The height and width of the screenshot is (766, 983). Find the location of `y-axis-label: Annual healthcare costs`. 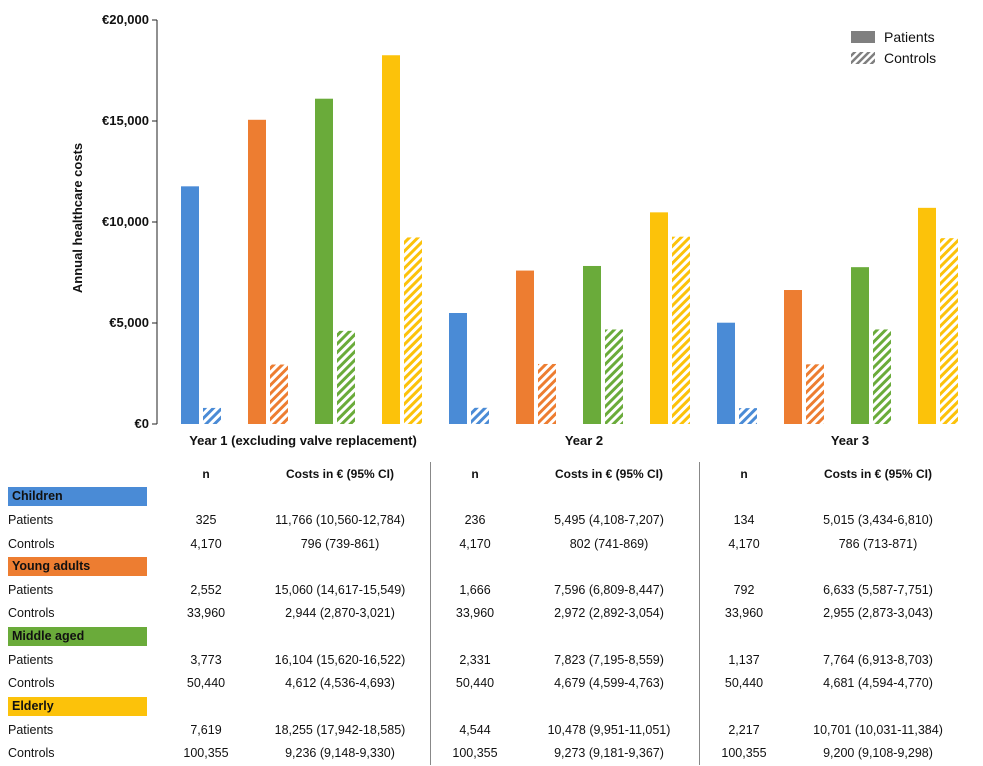

y-axis-label: Annual healthcare costs is located at coordinates (77, 218).